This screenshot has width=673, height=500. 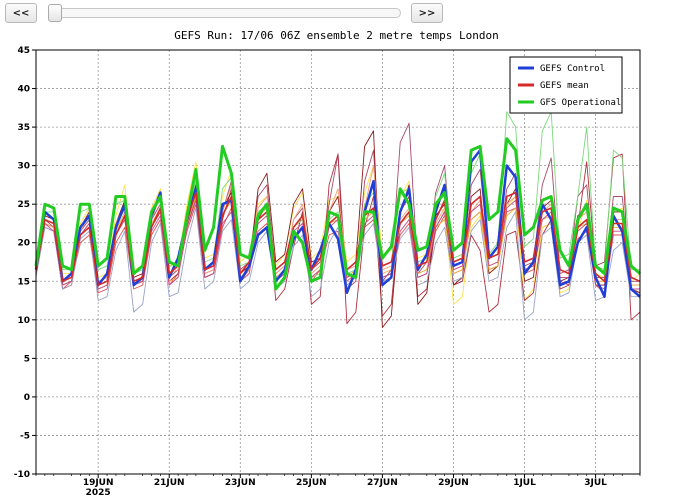 What do you see at coordinates (23, 321) in the screenshot?
I see `y-tick-label: 10` at bounding box center [23, 321].